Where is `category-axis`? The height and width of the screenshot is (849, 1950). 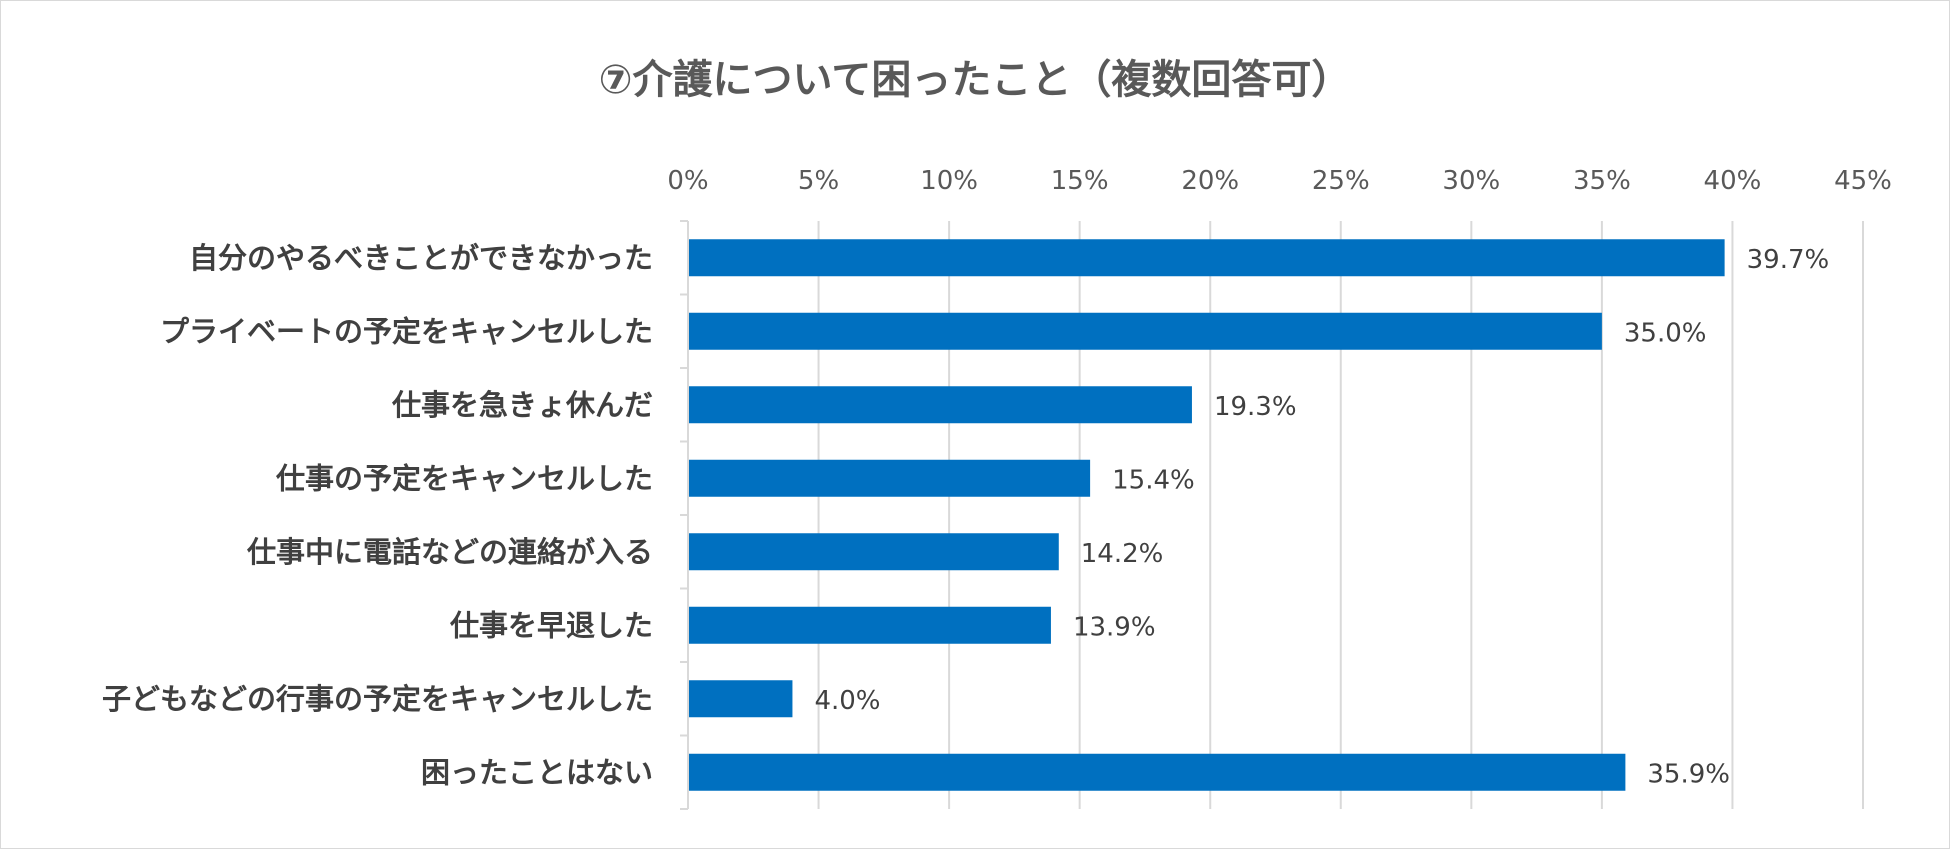
category-axis is located at coordinates (684, 515).